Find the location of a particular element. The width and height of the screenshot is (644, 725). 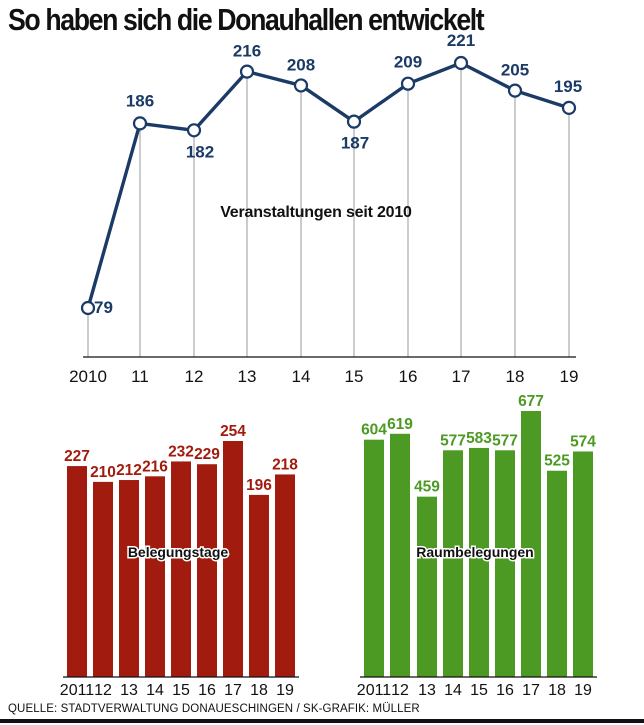

footer-rule is located at coordinates (322, 721).